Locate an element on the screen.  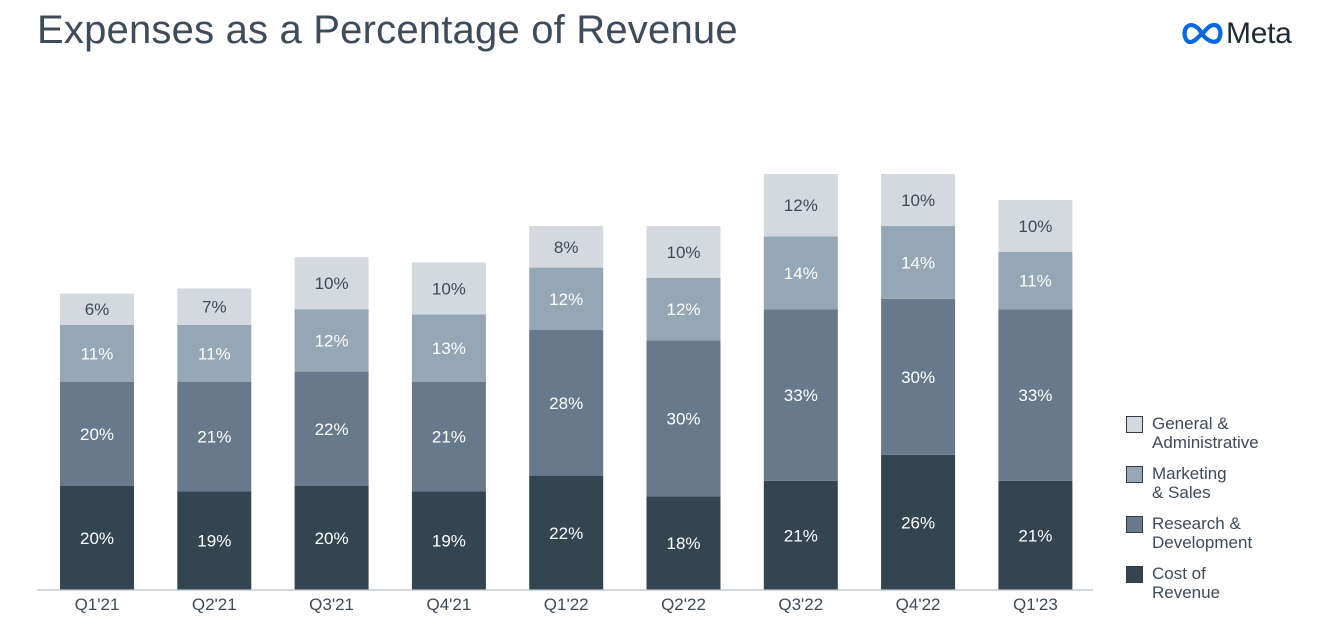
legend-label: Marketing & Sales is located at coordinates (1189, 483).